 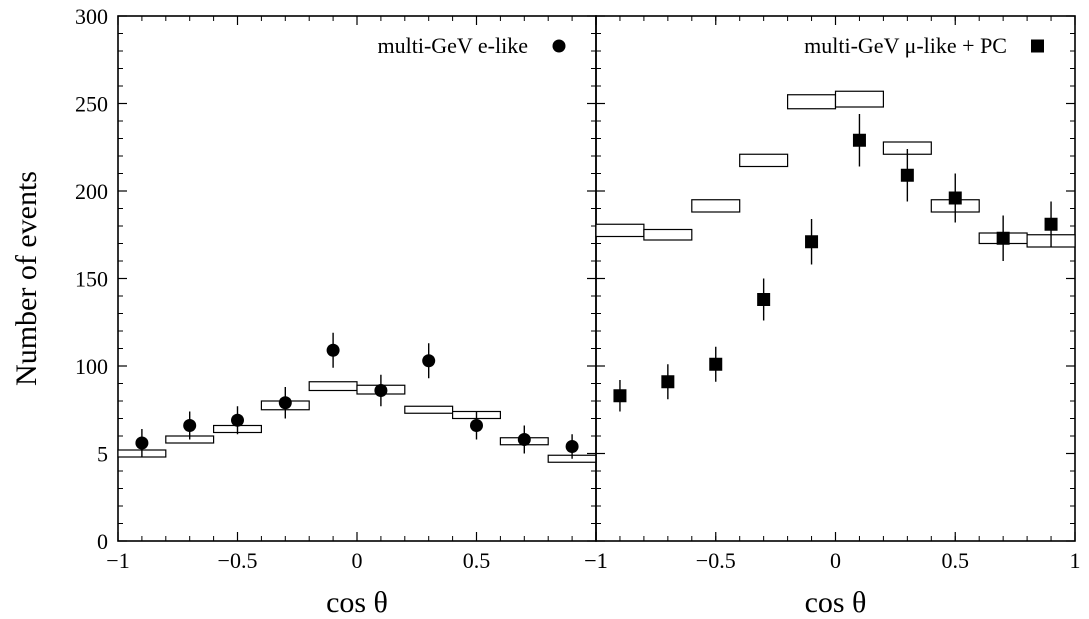 I want to click on left-y-tick-label: 200, so click(x=91, y=191).